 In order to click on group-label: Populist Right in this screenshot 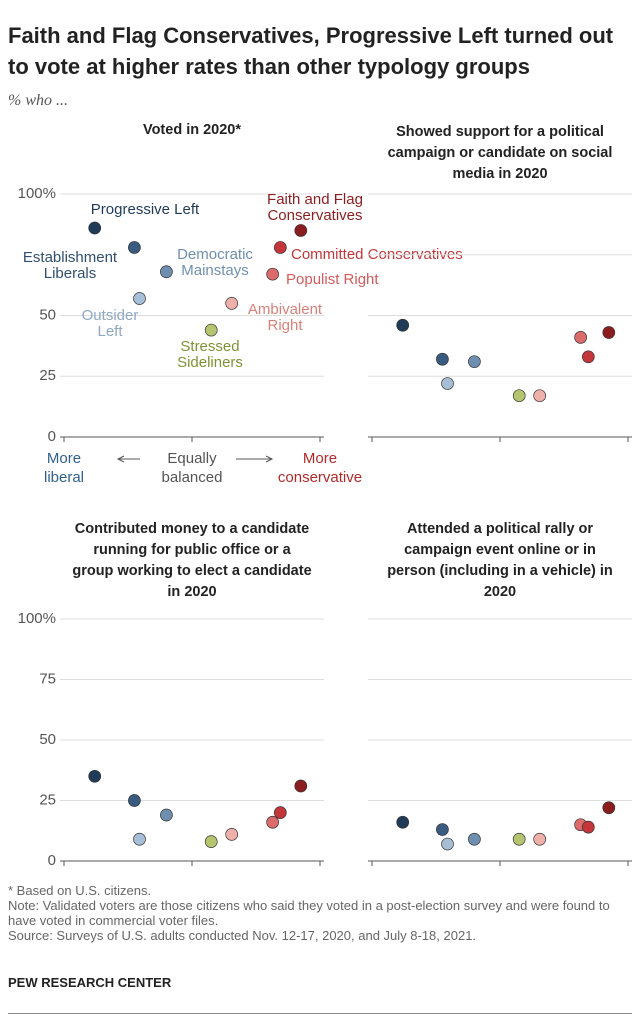, I will do `click(332, 279)`.